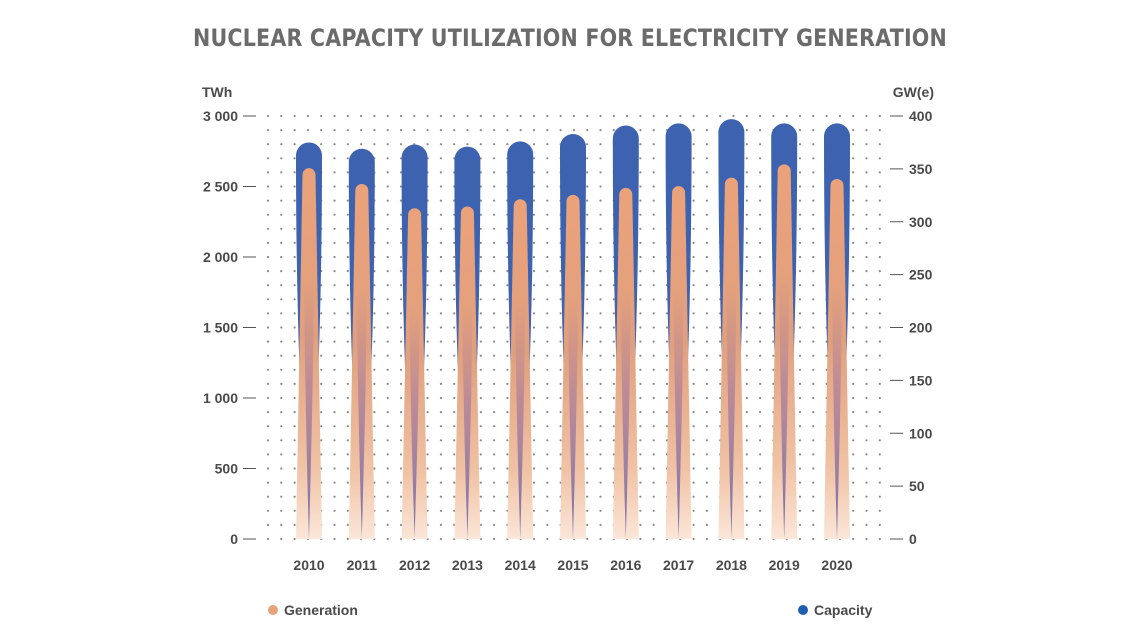  Describe the element at coordinates (913, 539) in the screenshot. I see `right-tick-label: 0` at that location.